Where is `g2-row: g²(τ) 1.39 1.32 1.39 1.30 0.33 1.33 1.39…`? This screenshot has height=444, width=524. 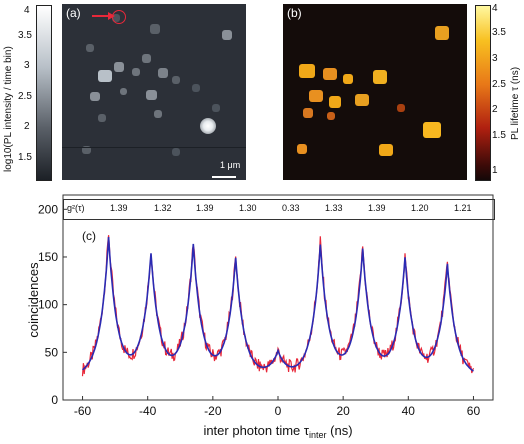
g2-row: g²(τ) 1.39 1.32 1.39 1.30 0.33 1.33 1.39… is located at coordinates (279, 209).